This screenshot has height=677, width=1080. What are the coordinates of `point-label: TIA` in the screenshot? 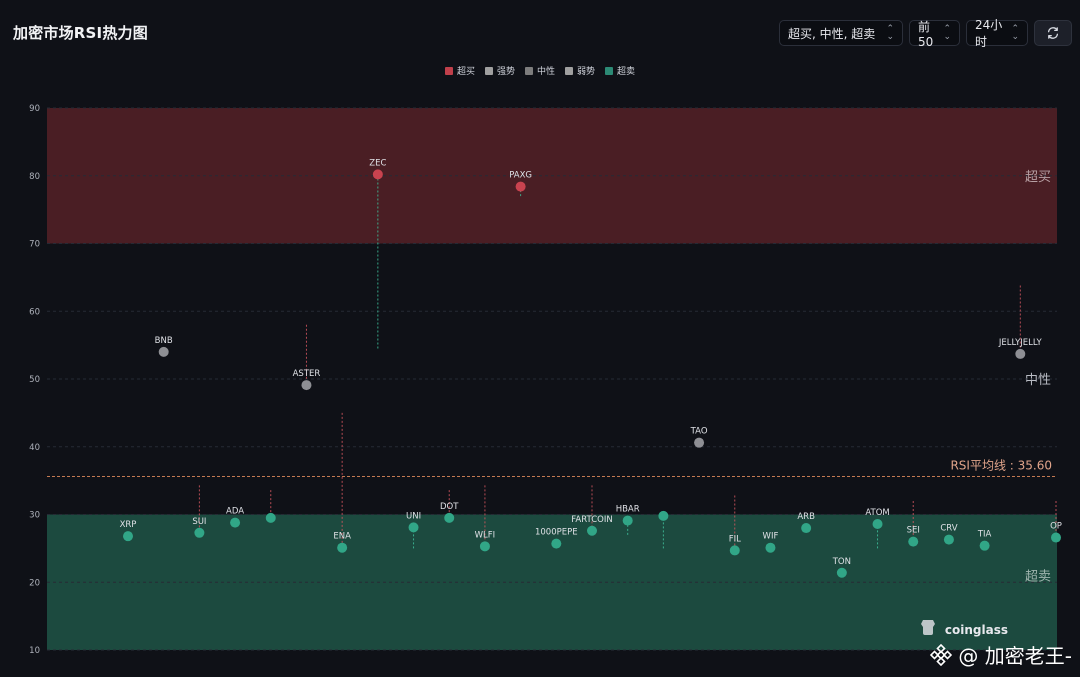 It's located at (984, 535).